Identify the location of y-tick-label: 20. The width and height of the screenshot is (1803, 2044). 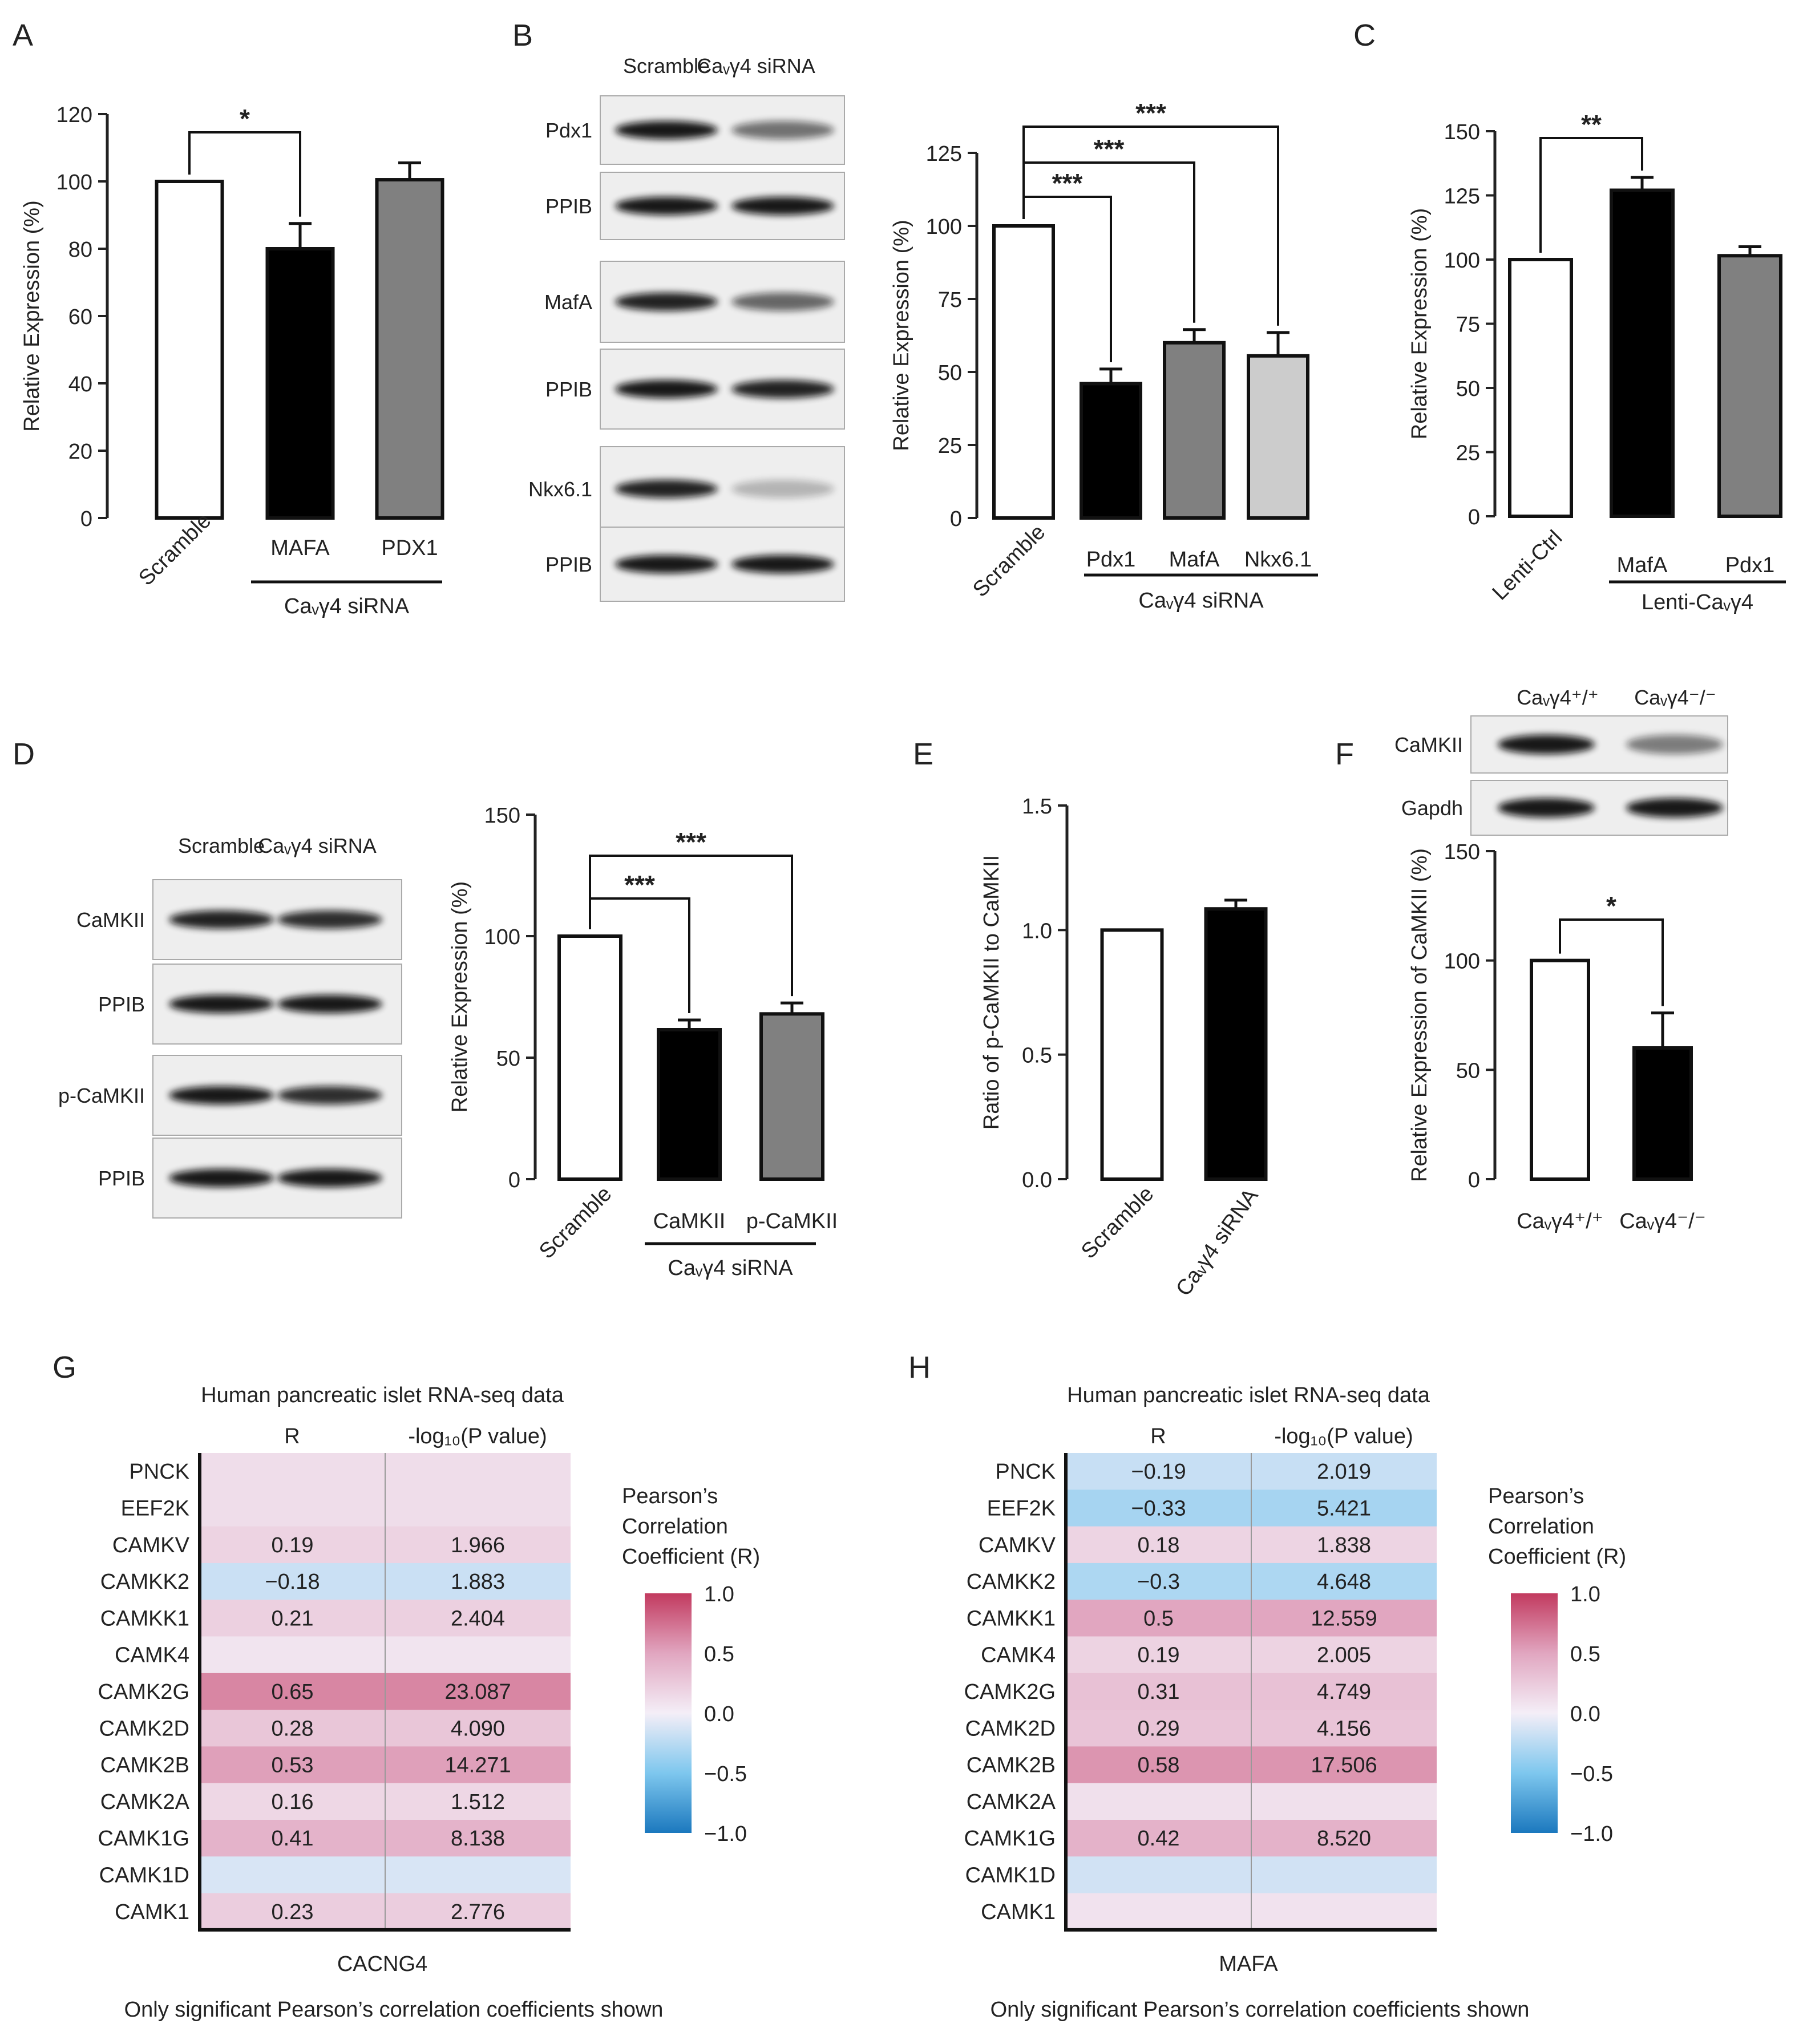
(80, 452).